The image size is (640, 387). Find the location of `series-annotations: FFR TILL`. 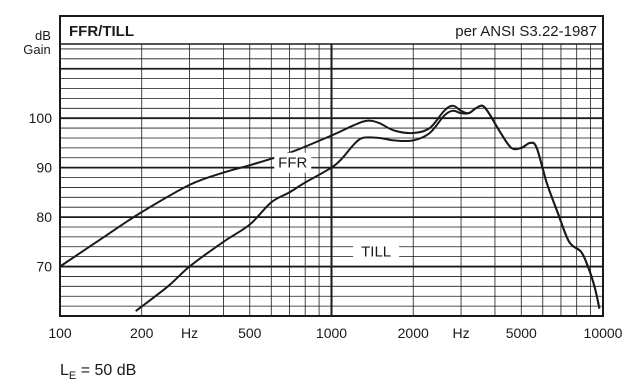

series-annotations: FFR TILL is located at coordinates (337, 207).